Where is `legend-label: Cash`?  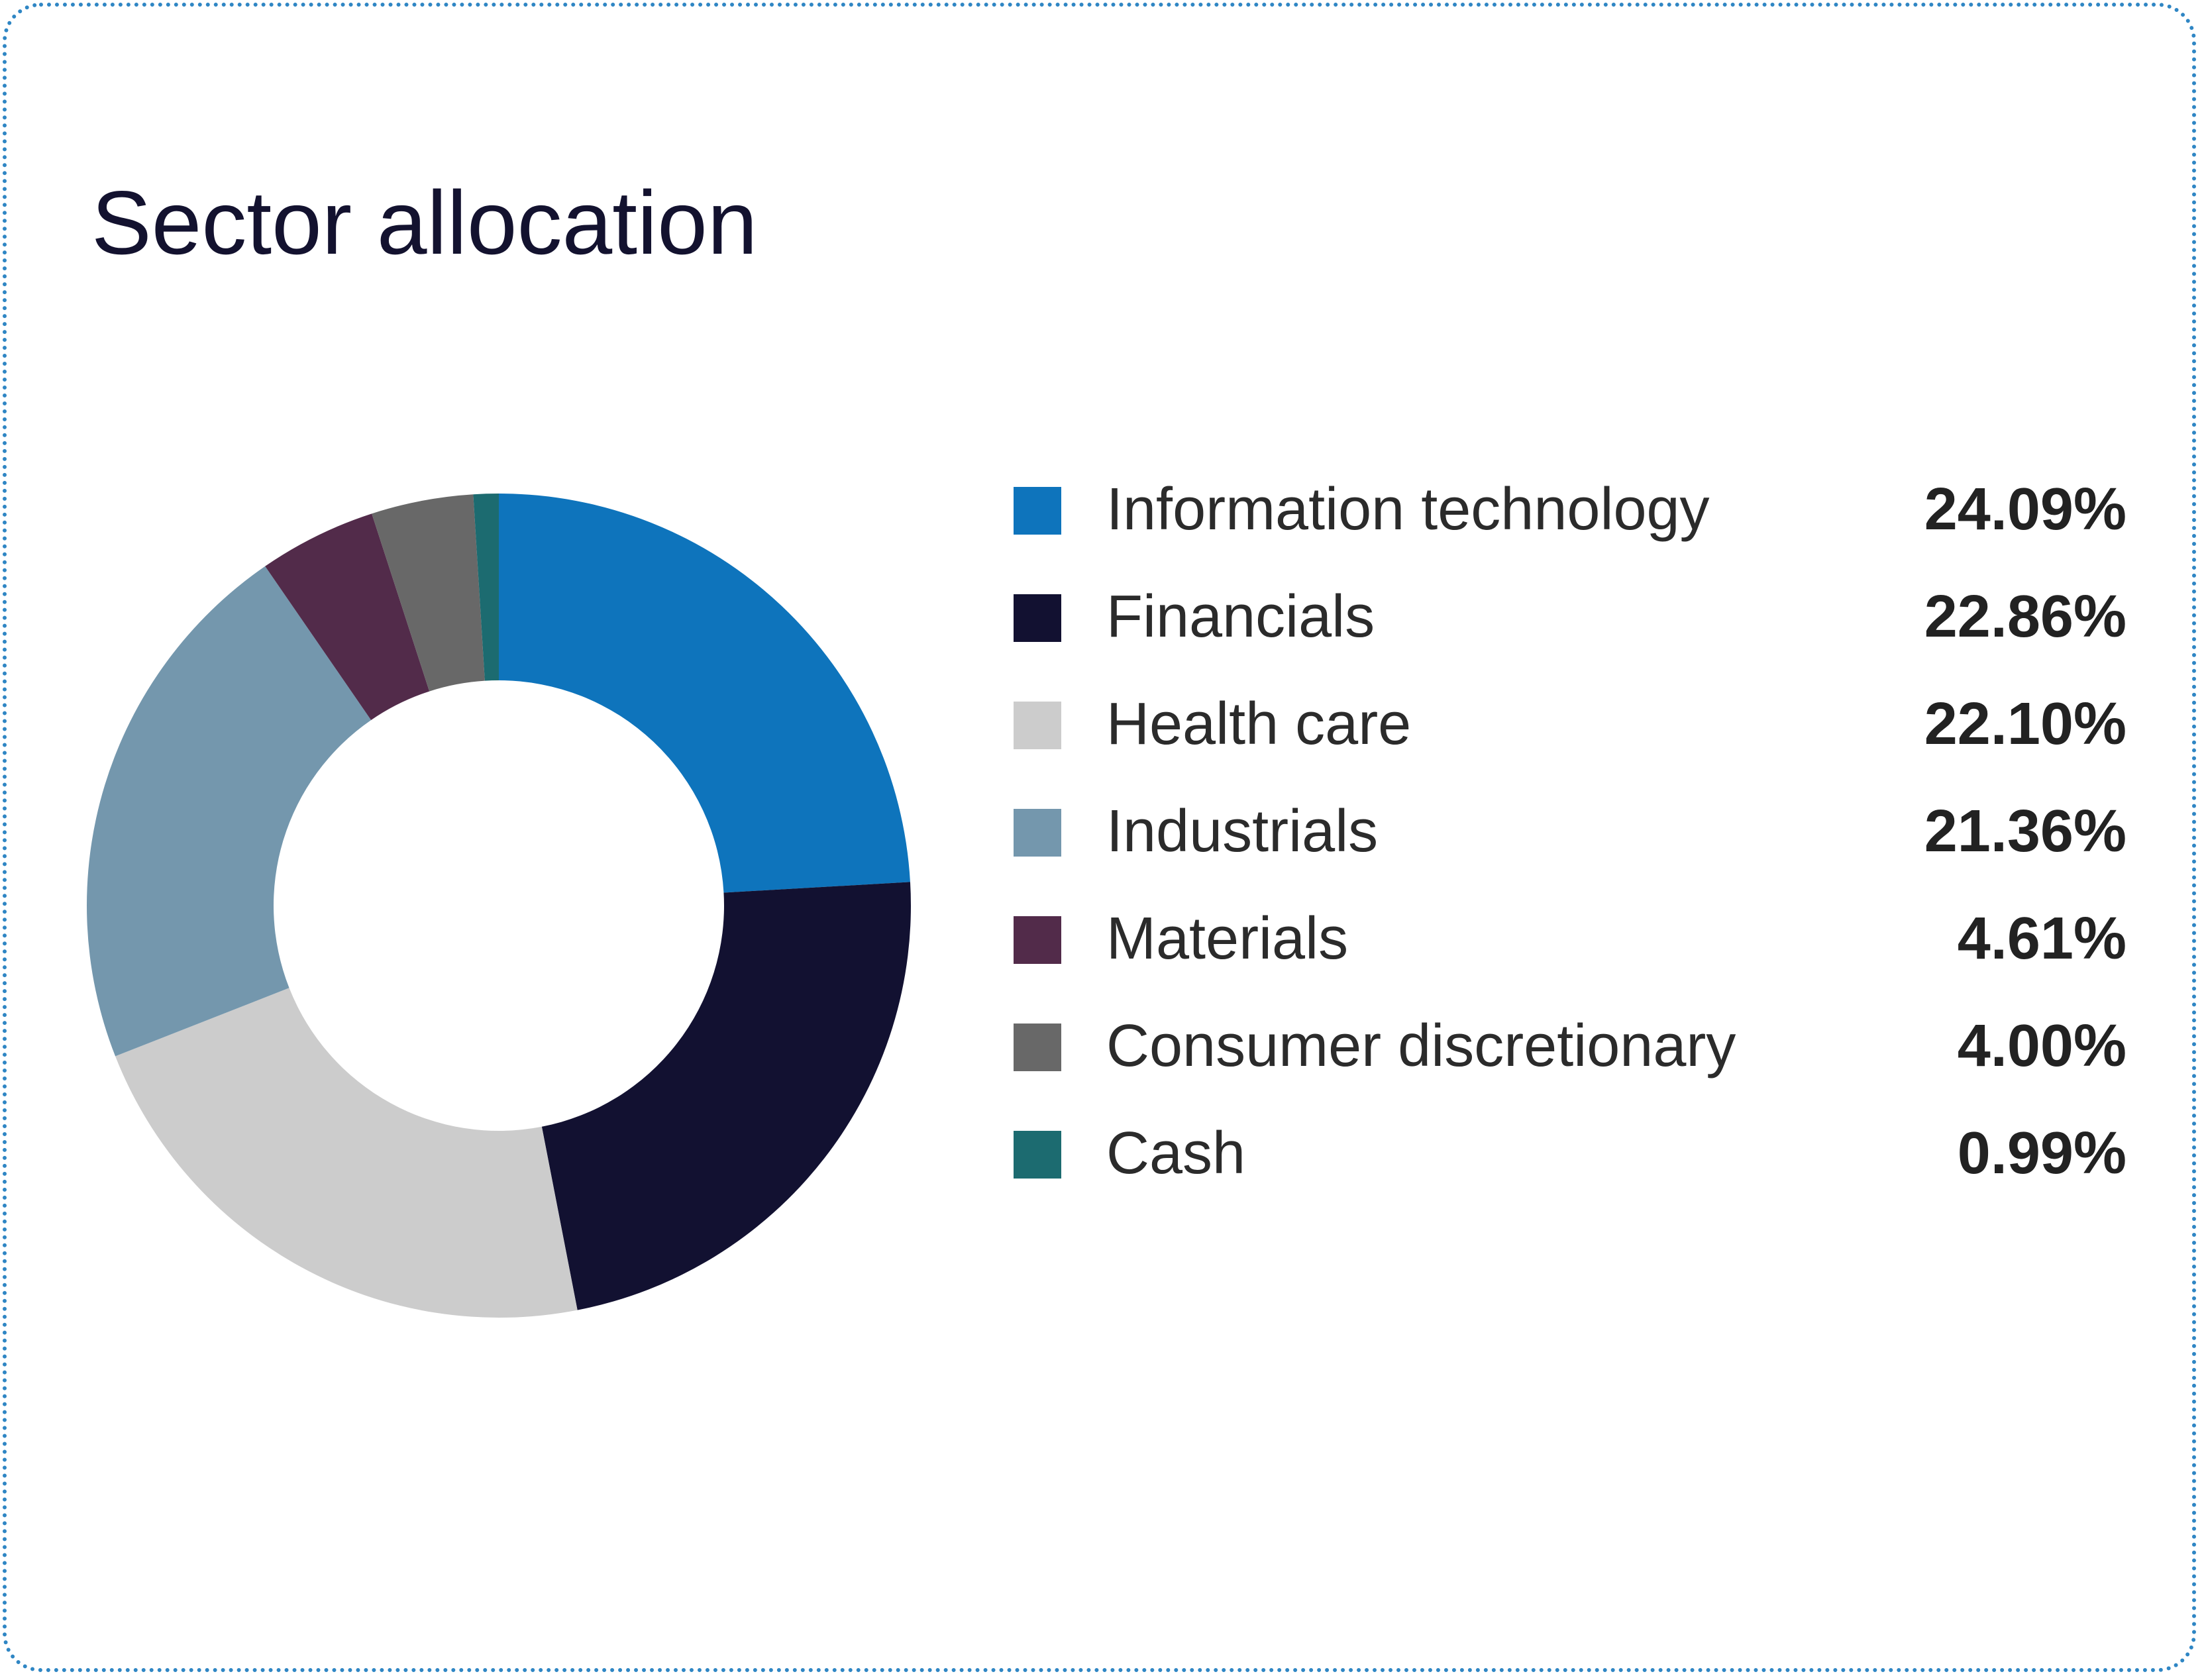 legend-label: Cash is located at coordinates (1176, 1153).